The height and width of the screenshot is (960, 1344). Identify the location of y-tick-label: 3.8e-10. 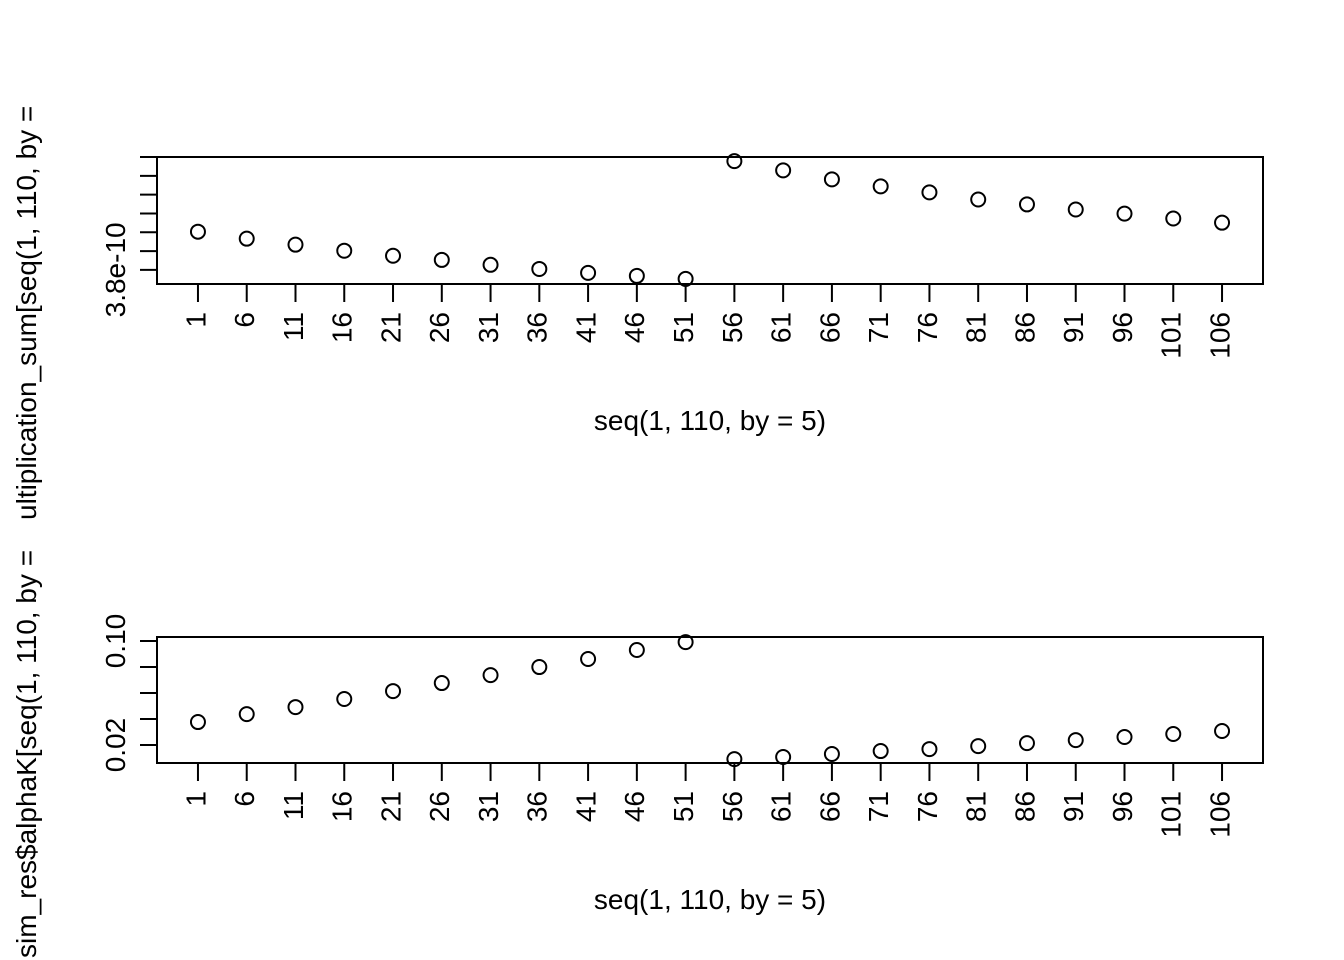
(115, 269).